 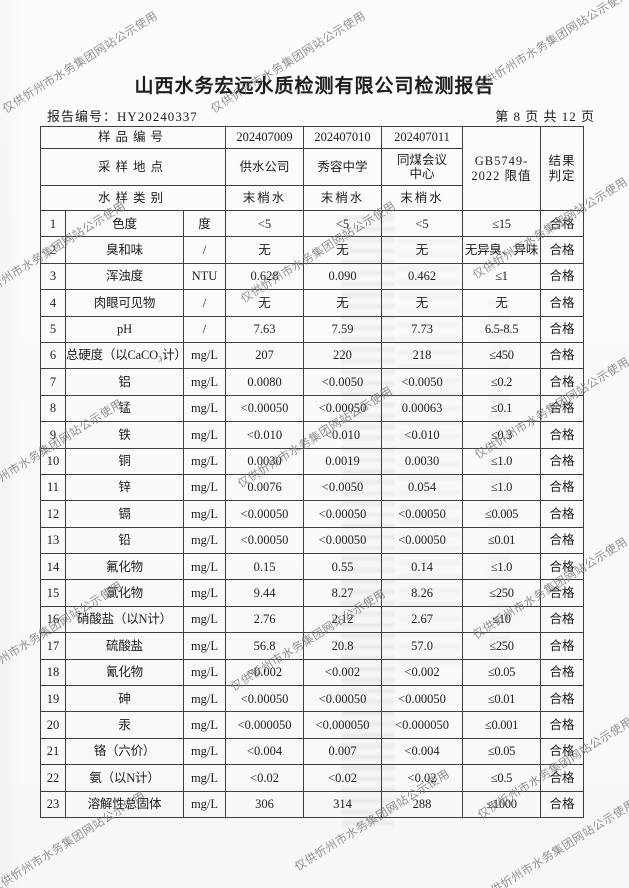 What do you see at coordinates (501, 461) in the screenshot?
I see `limit-cell: ≤1.0` at bounding box center [501, 461].